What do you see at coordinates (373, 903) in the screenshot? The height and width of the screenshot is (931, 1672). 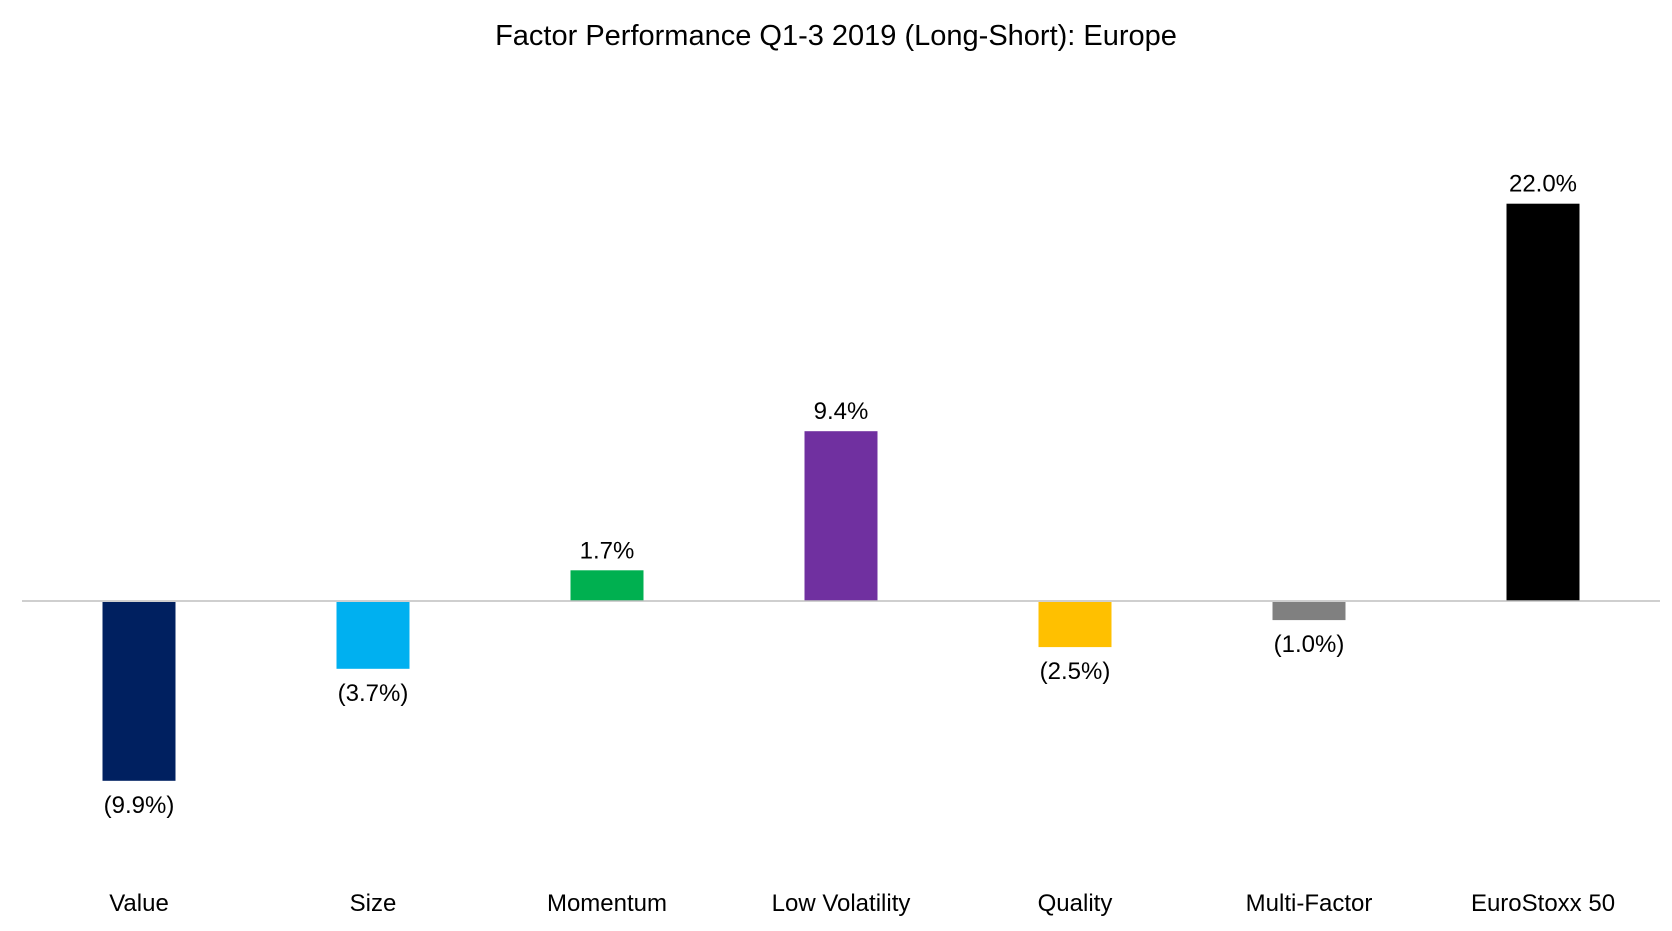 I see `category-label-size: Size` at bounding box center [373, 903].